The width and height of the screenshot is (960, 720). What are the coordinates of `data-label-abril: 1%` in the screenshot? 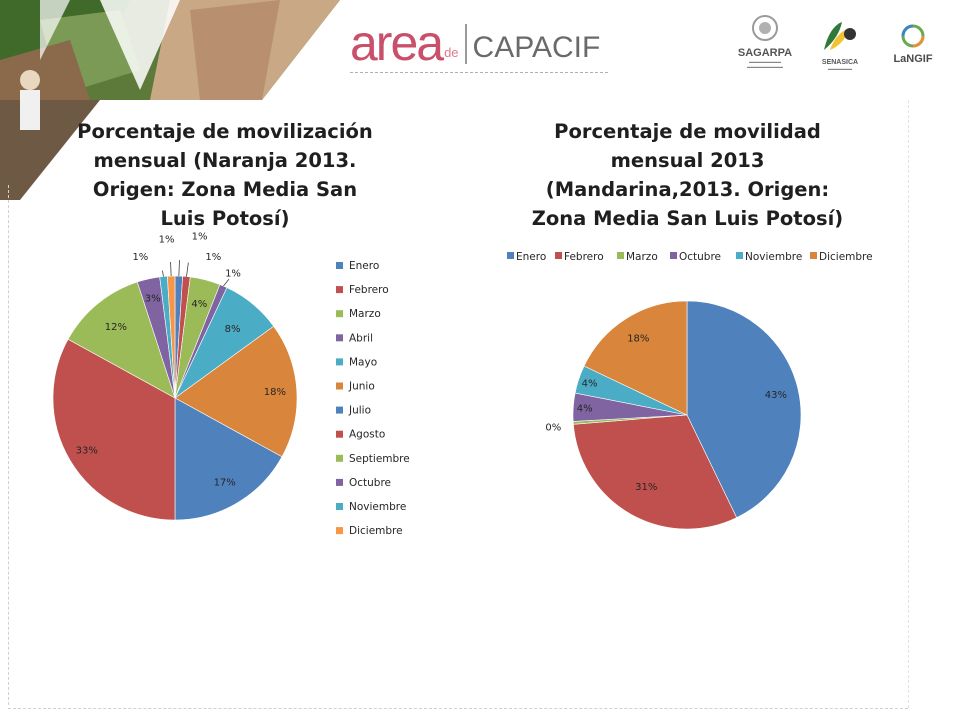 It's located at (233, 274).